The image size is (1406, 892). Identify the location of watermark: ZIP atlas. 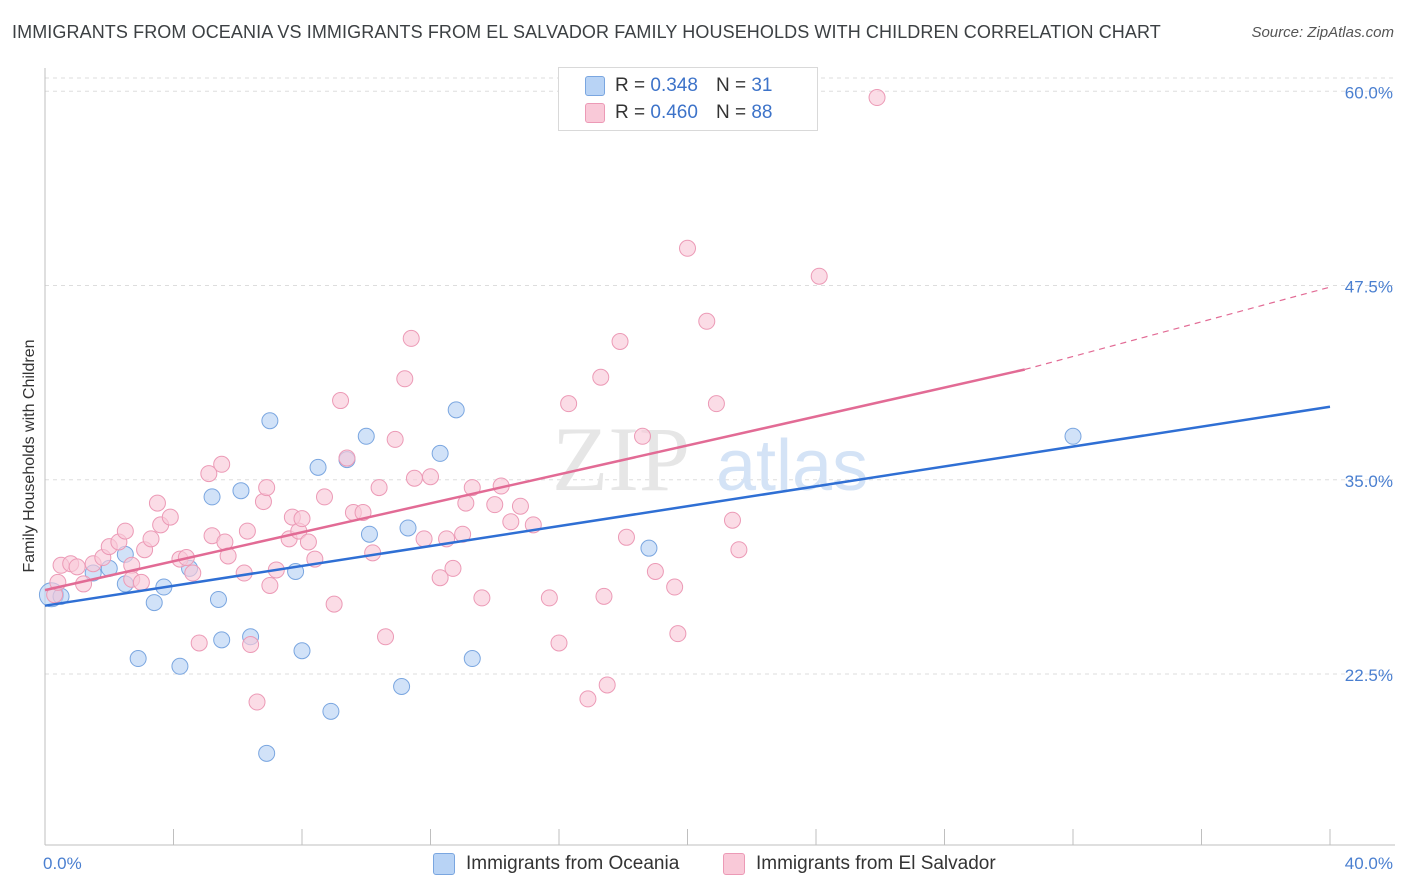
(710, 459).